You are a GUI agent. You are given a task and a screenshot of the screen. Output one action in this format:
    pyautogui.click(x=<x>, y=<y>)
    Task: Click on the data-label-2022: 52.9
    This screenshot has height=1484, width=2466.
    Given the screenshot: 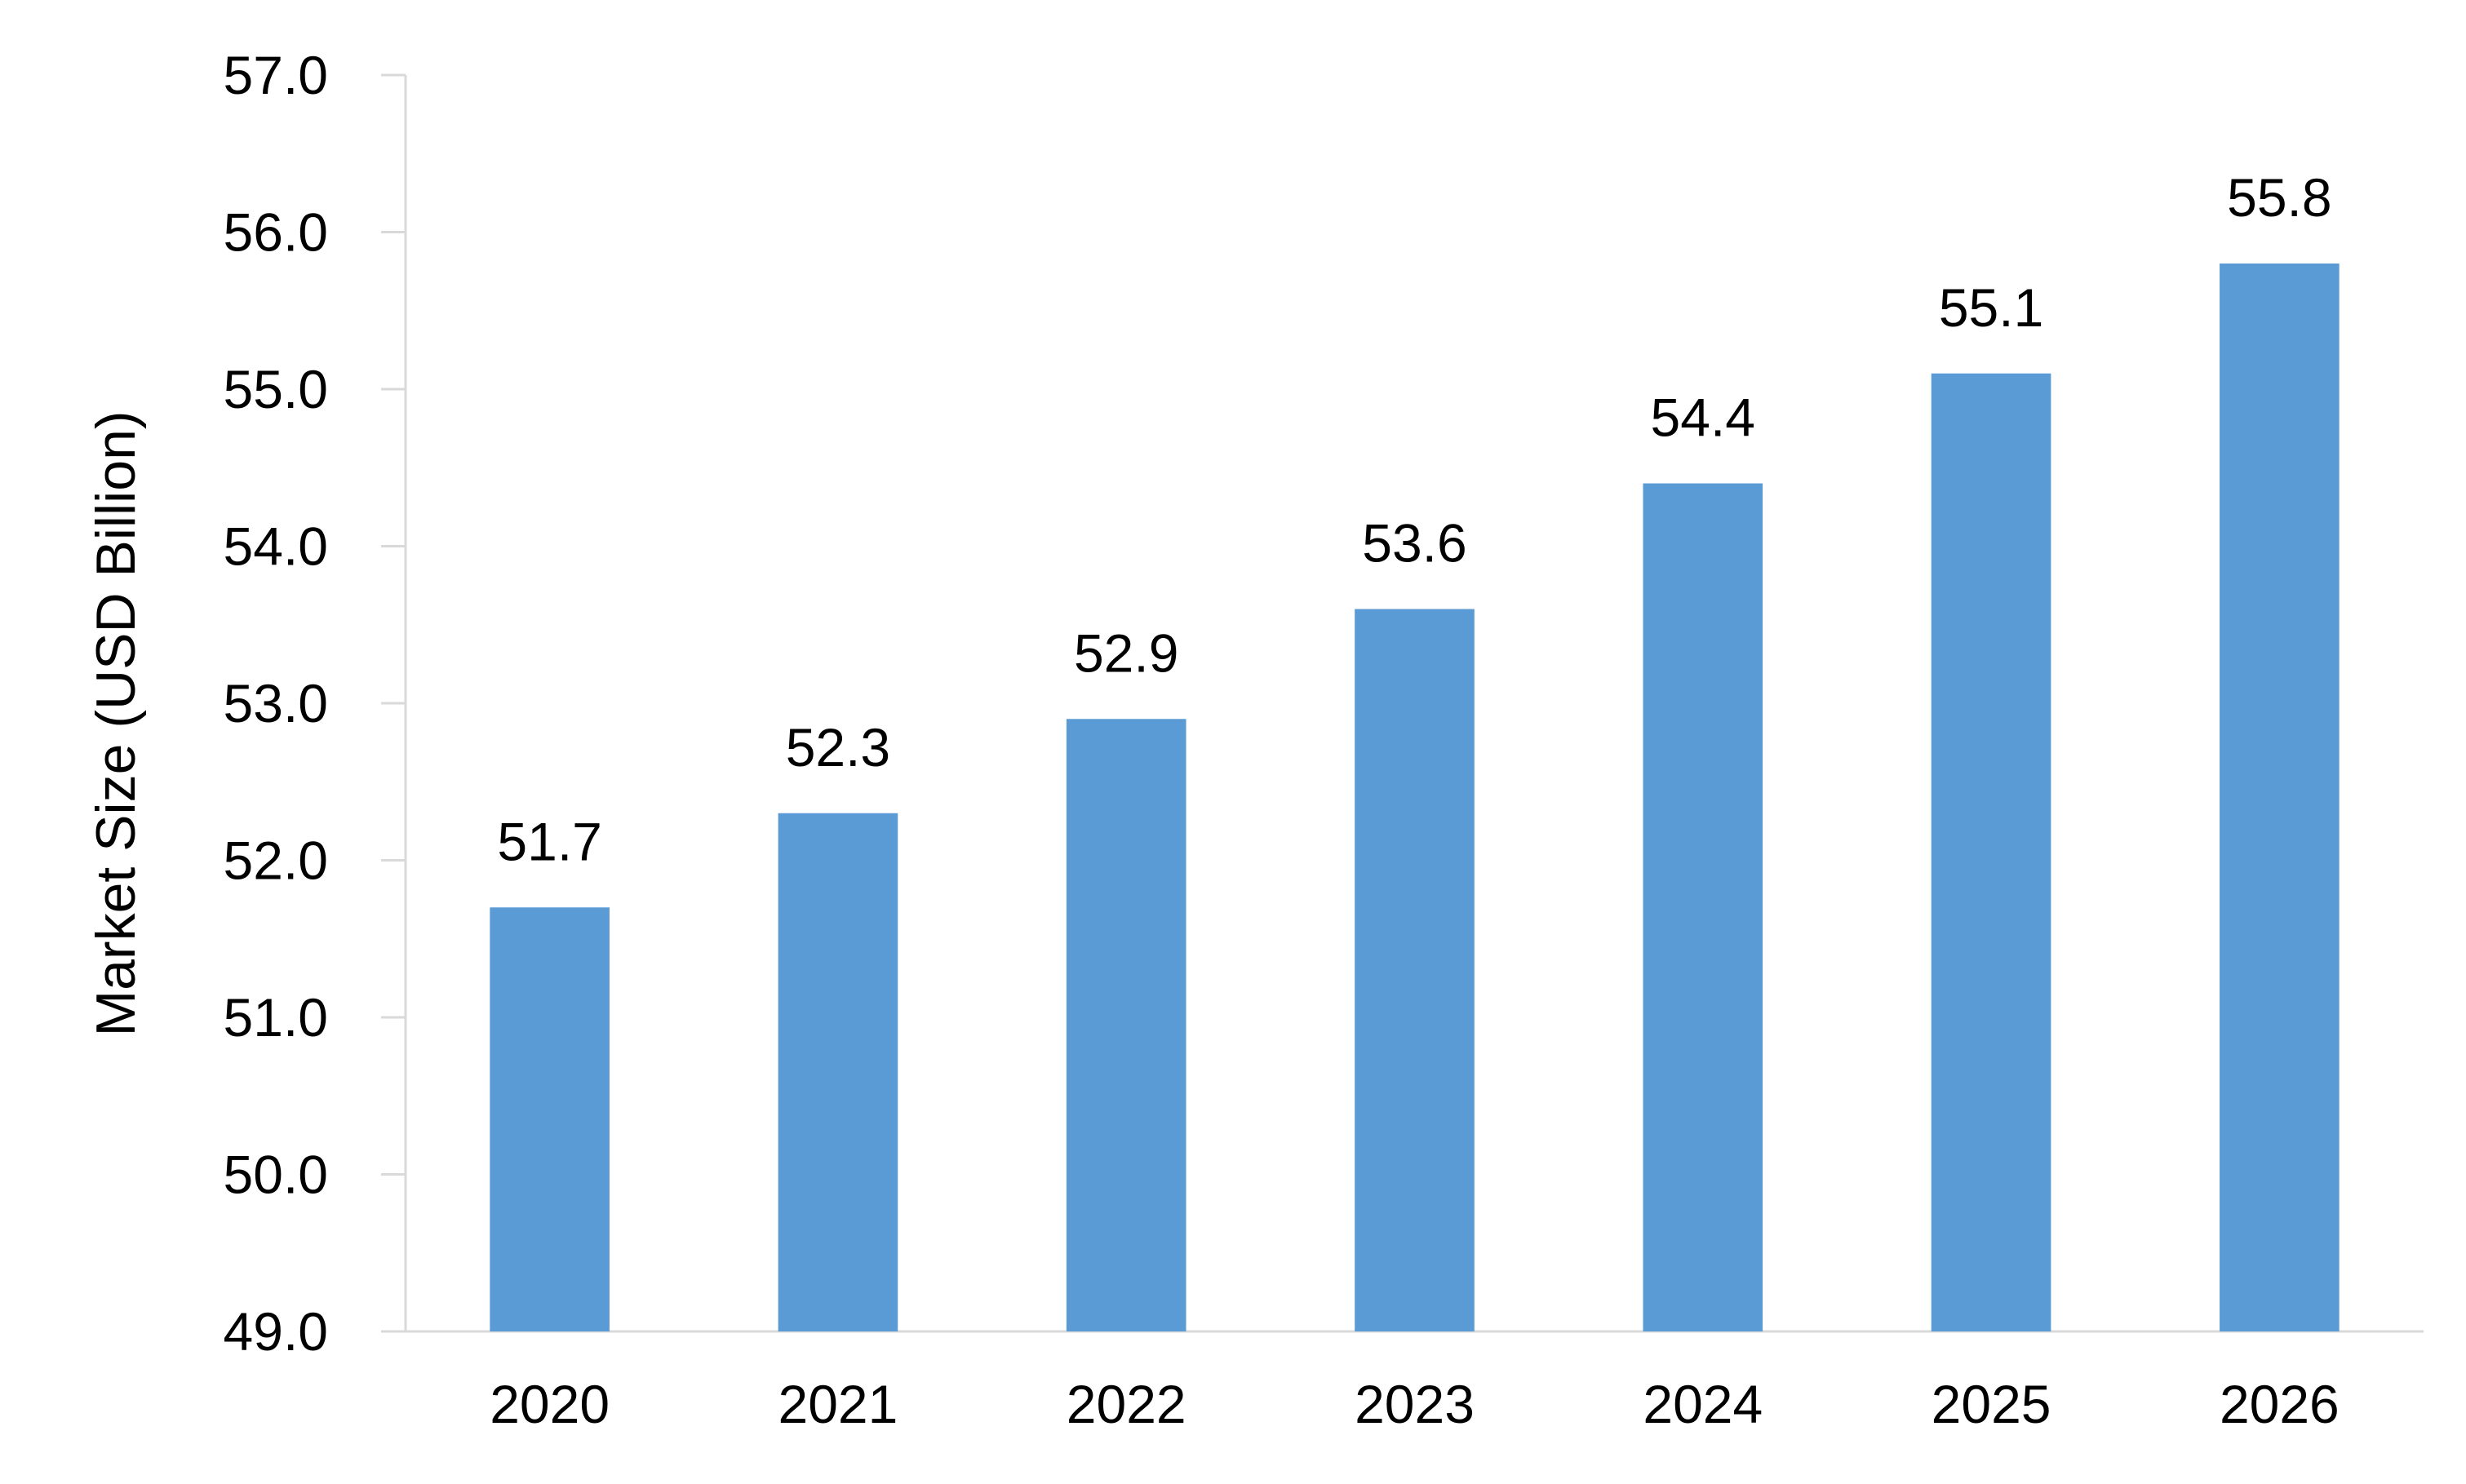 What is the action you would take?
    pyautogui.click(x=1126, y=652)
    